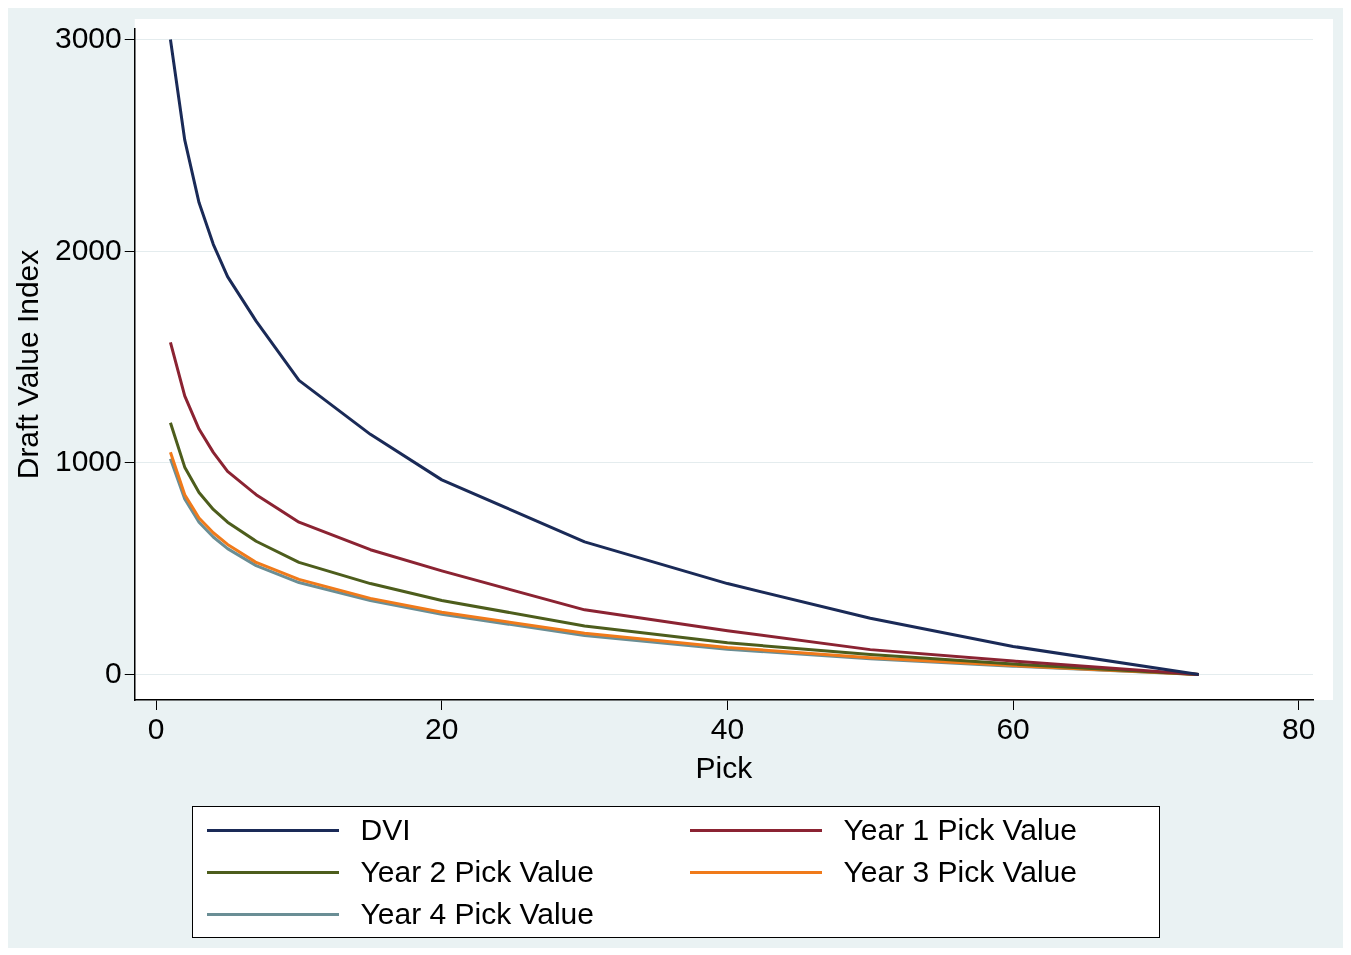 This screenshot has height=955, width=1351. Describe the element at coordinates (156, 729) in the screenshot. I see `x-tick-label: 0` at that location.